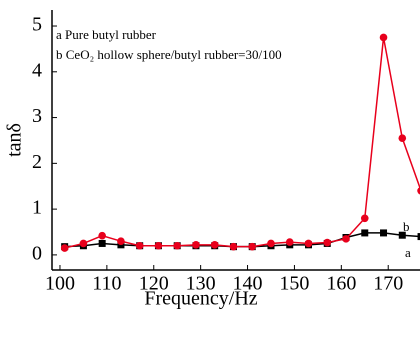  I want to click on y-axis-label: tanδ, so click(15, 140).